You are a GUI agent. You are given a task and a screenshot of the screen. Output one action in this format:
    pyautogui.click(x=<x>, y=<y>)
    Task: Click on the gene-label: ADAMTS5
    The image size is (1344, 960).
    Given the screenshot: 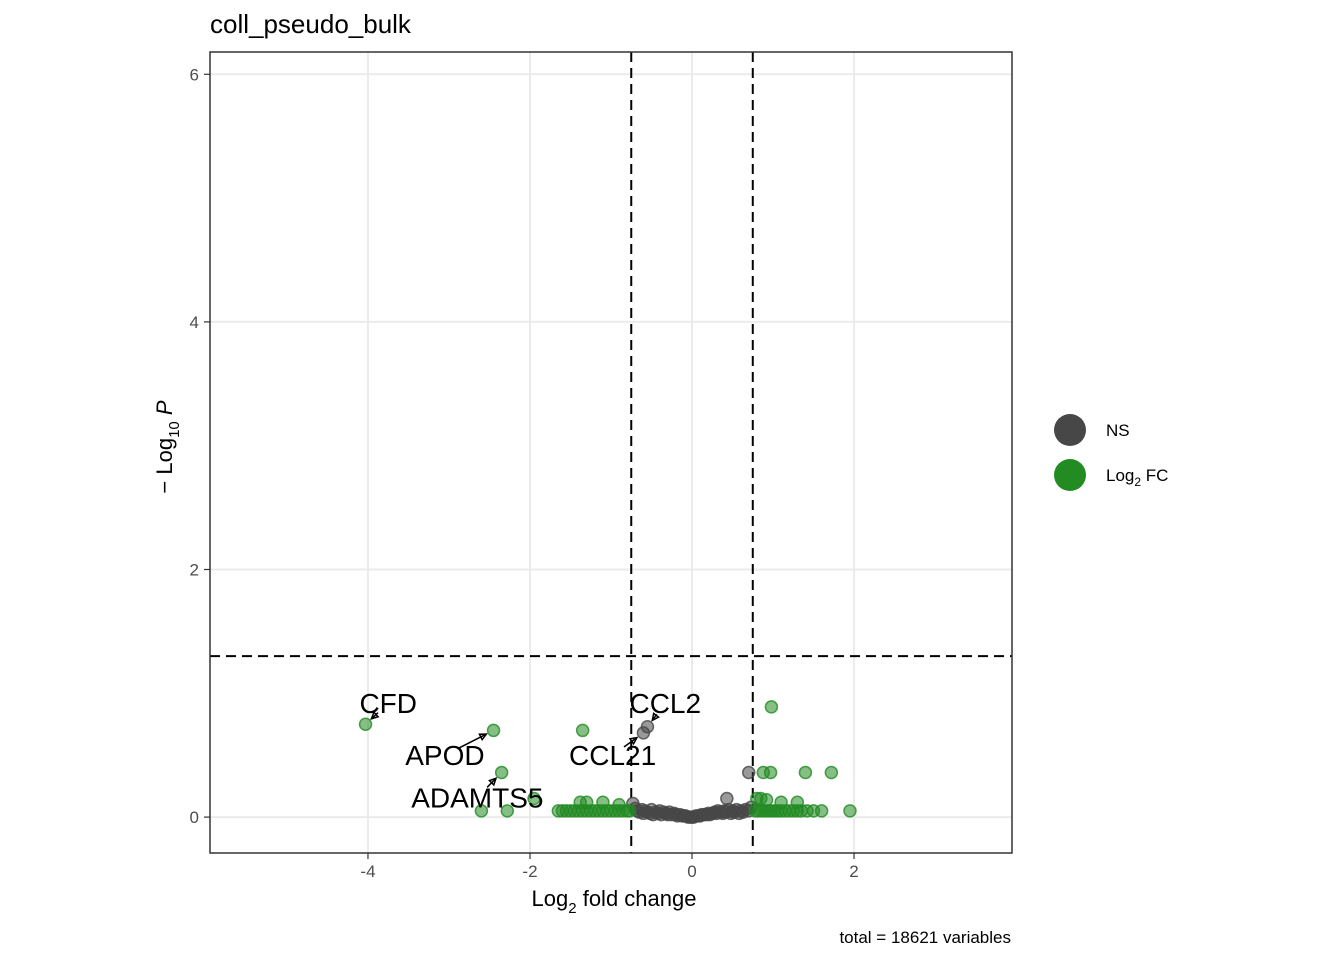 What is the action you would take?
    pyautogui.click(x=477, y=797)
    